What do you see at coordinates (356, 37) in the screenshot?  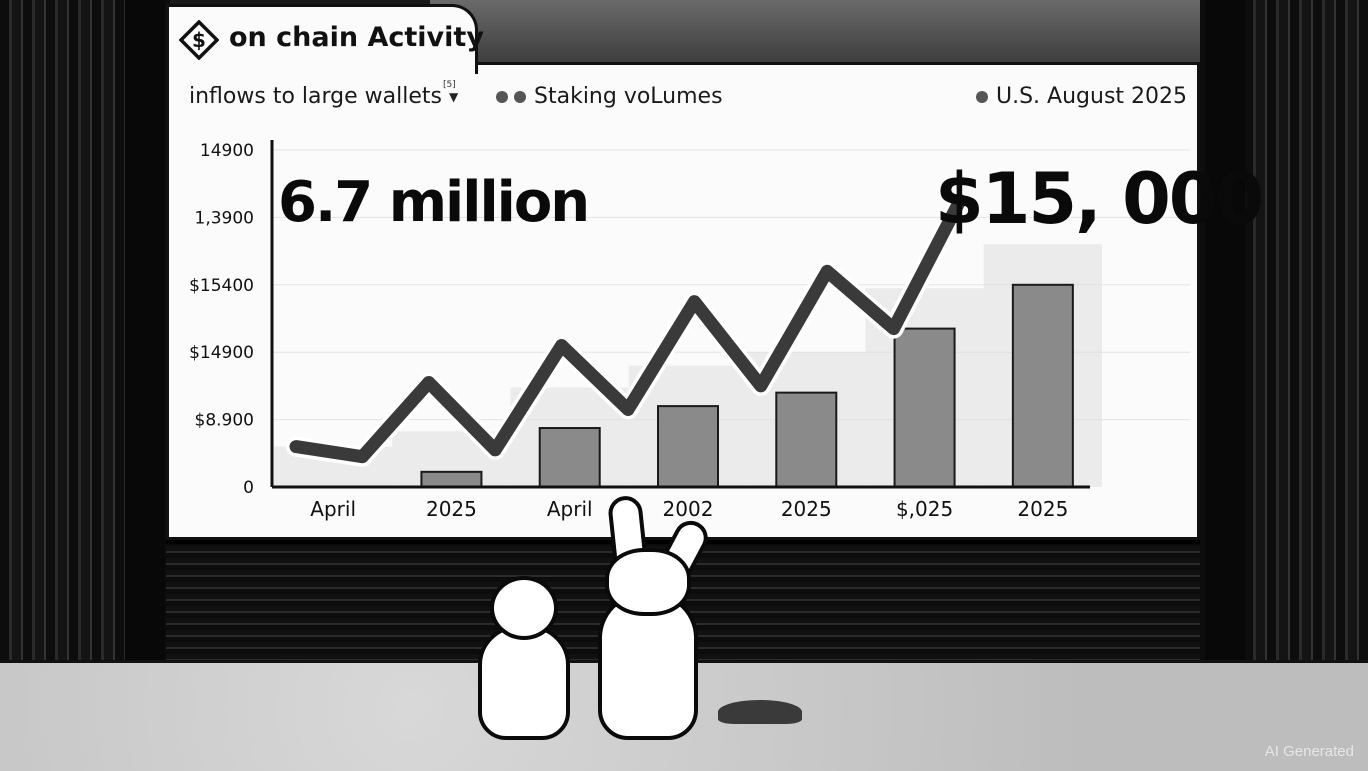 I see `chart-title: on chain Activity` at bounding box center [356, 37].